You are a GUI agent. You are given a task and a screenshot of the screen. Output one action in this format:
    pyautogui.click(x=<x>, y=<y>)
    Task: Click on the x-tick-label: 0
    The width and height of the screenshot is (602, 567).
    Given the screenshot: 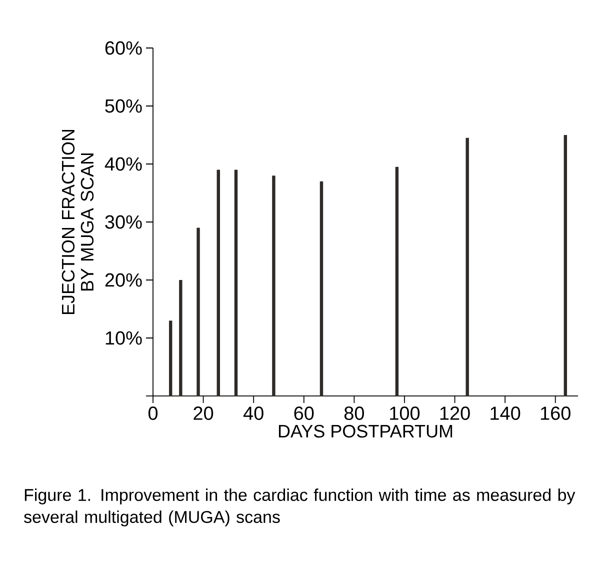 What is the action you would take?
    pyautogui.click(x=153, y=413)
    